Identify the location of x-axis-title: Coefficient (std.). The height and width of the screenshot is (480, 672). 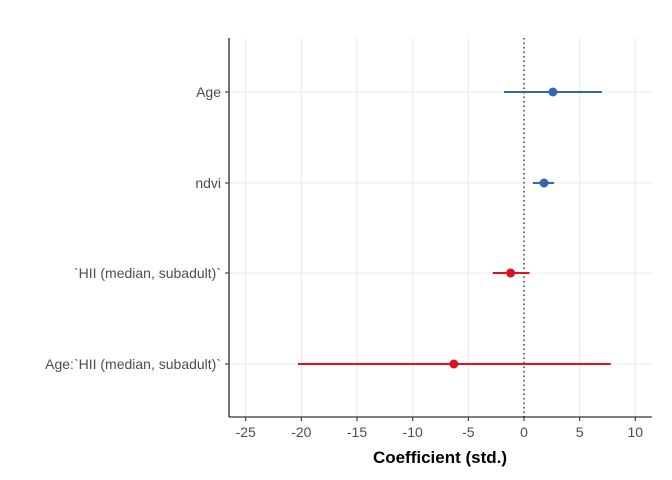
(440, 457).